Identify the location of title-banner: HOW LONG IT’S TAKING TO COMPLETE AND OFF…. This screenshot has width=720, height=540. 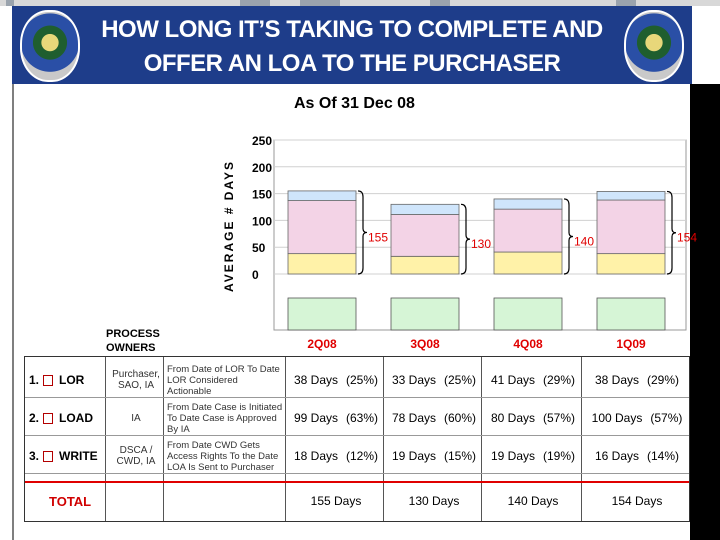
(352, 45).